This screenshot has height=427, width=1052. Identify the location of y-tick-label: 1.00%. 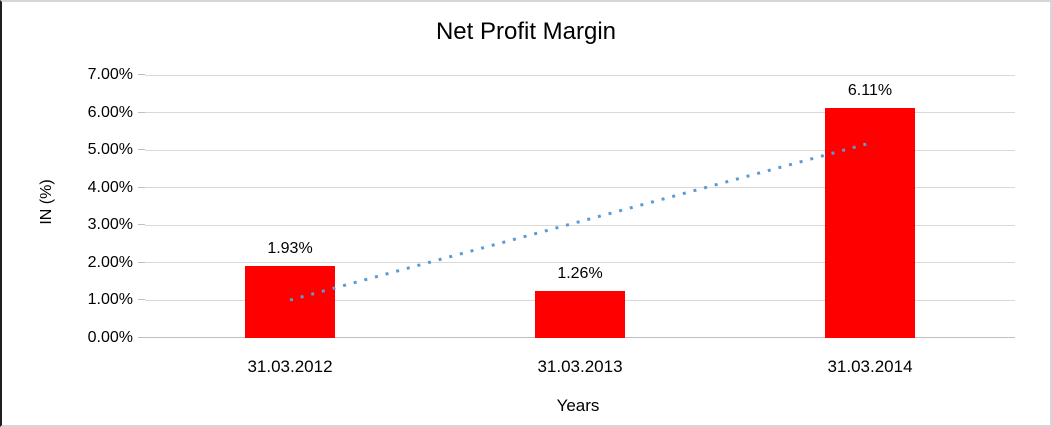
(110, 300).